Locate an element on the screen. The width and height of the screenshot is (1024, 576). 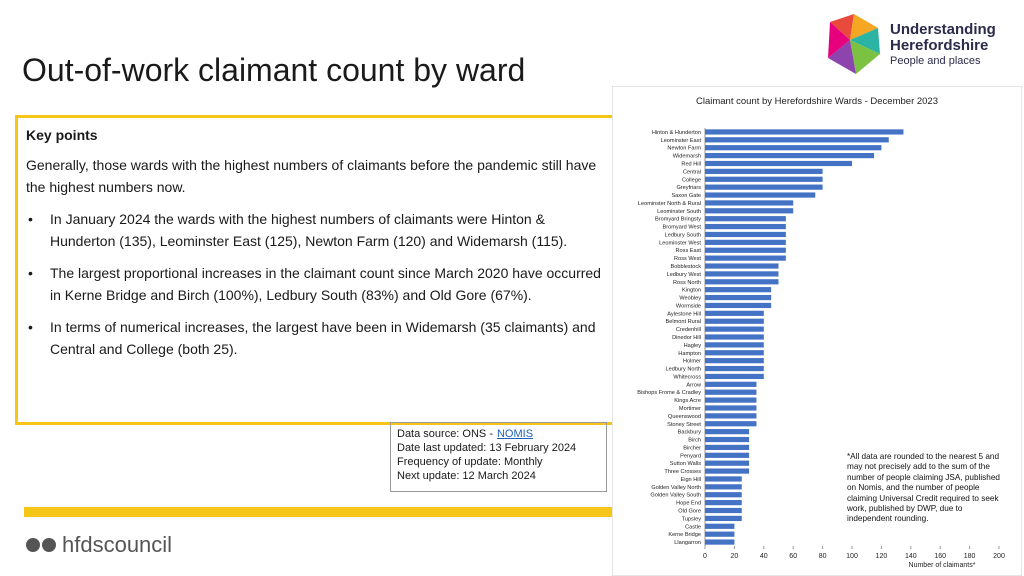
nomis-link: NOMIS is located at coordinates (515, 434).